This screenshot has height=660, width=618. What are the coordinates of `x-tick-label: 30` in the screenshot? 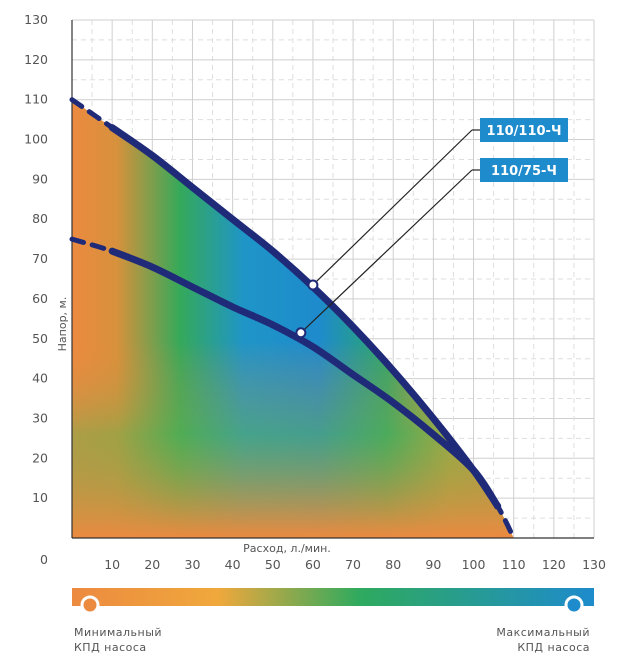 It's located at (193, 564).